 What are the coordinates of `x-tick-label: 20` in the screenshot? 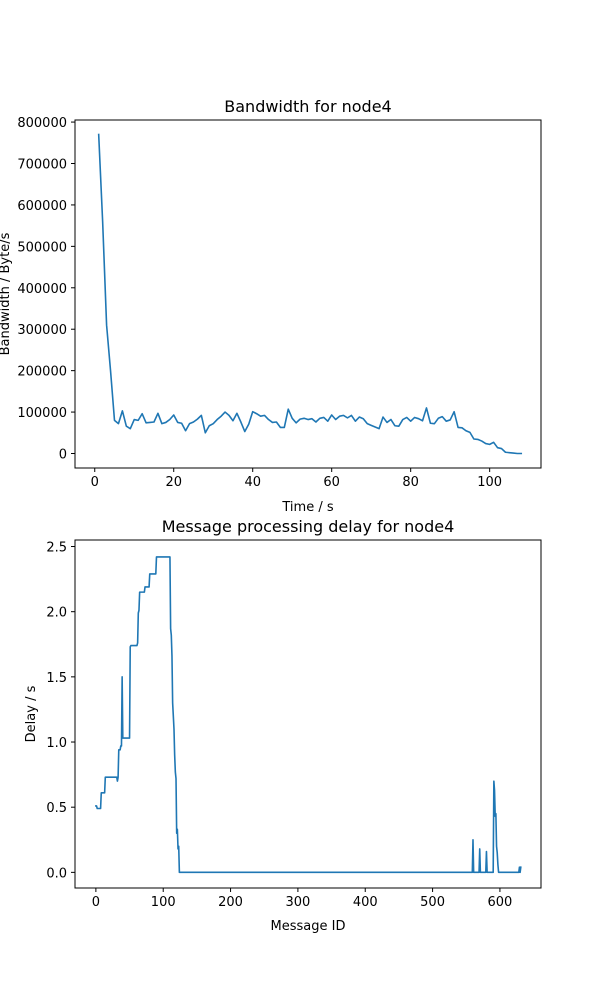 It's located at (173, 482).